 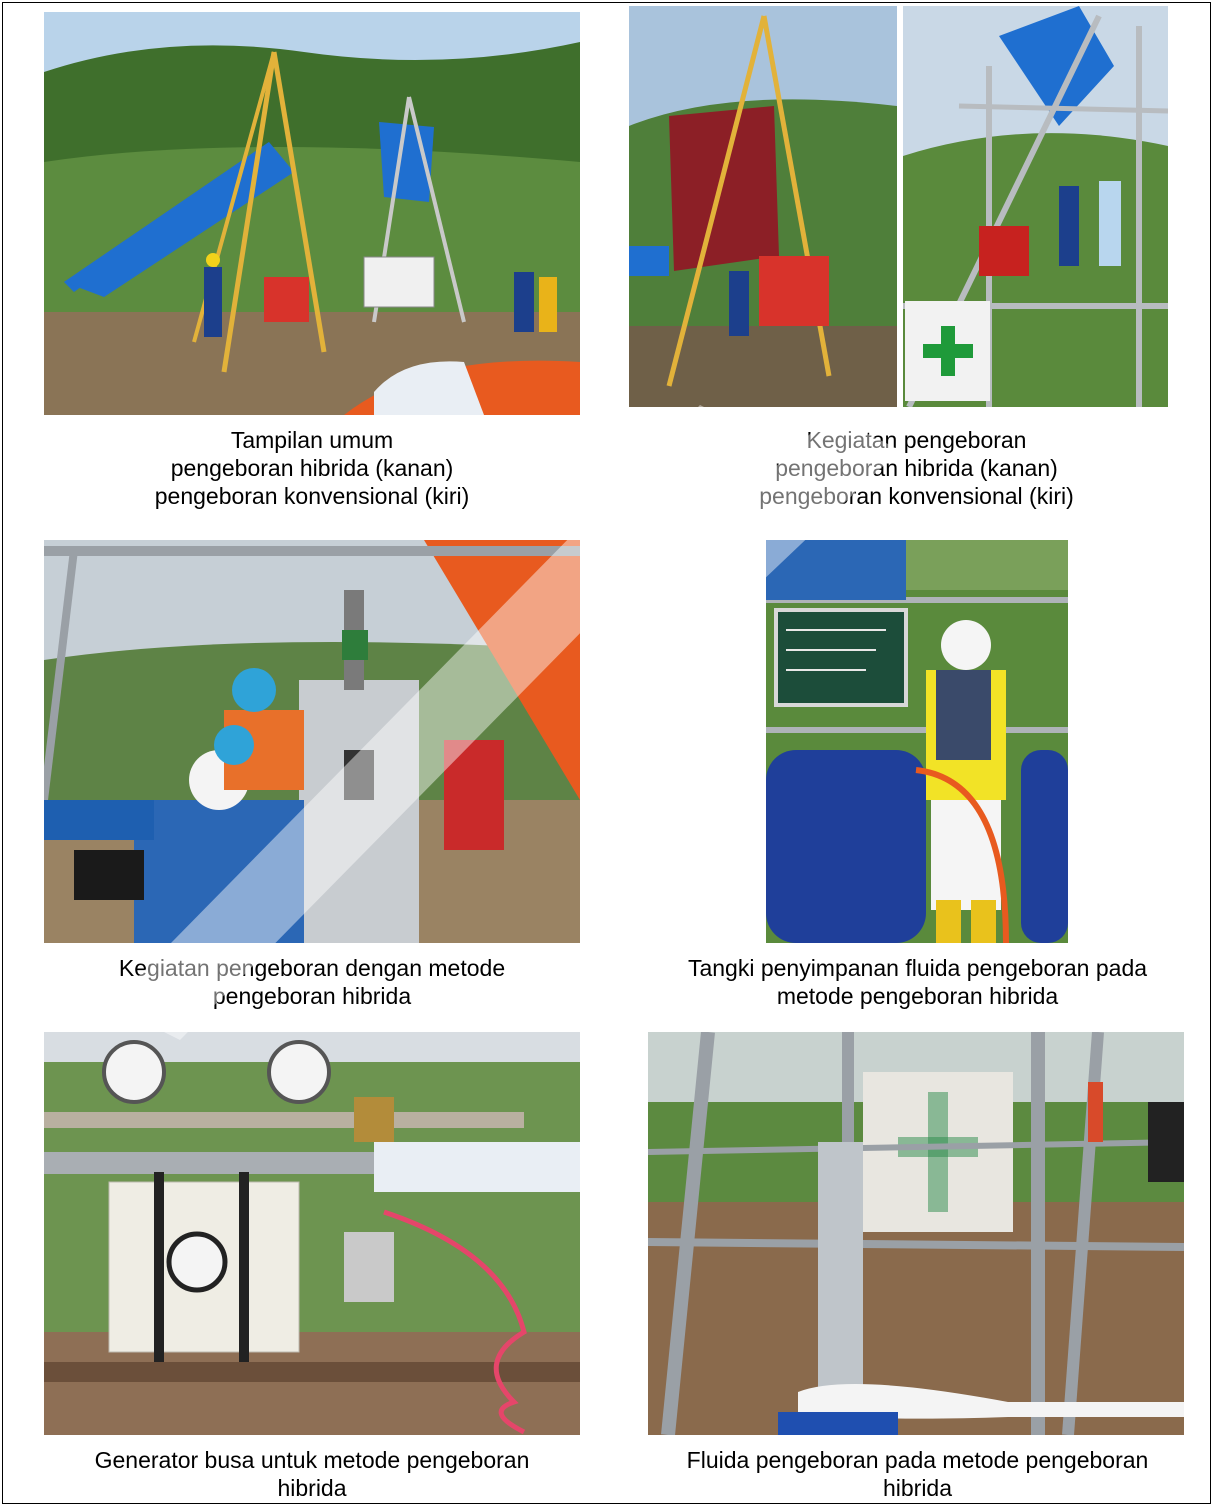 I want to click on caption-line: pengeboran hibrida, so click(x=312, y=996).